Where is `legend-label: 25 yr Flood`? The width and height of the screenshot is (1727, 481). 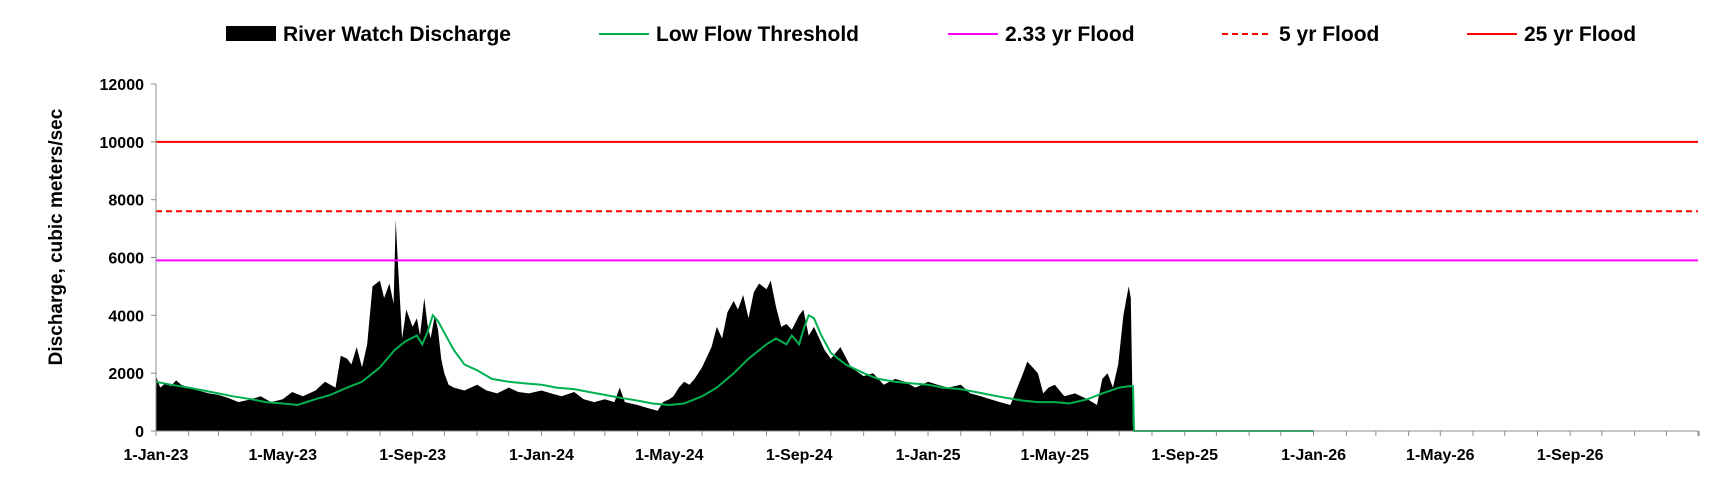
legend-label: 25 yr Flood is located at coordinates (1580, 34).